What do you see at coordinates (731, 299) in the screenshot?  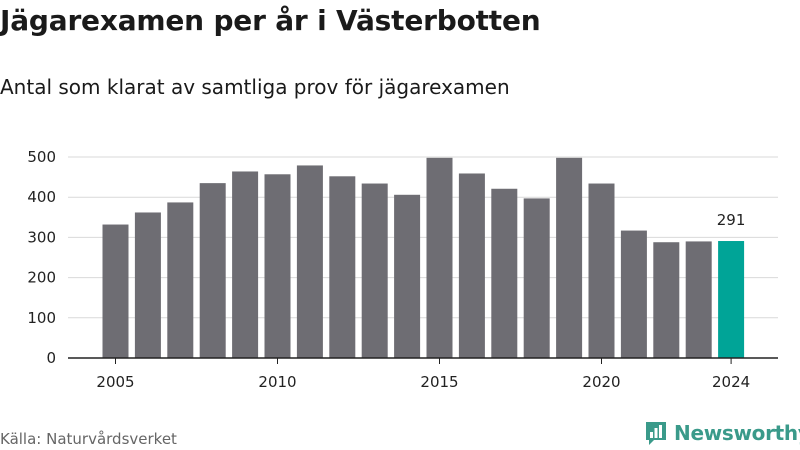 I see `bar-2024` at bounding box center [731, 299].